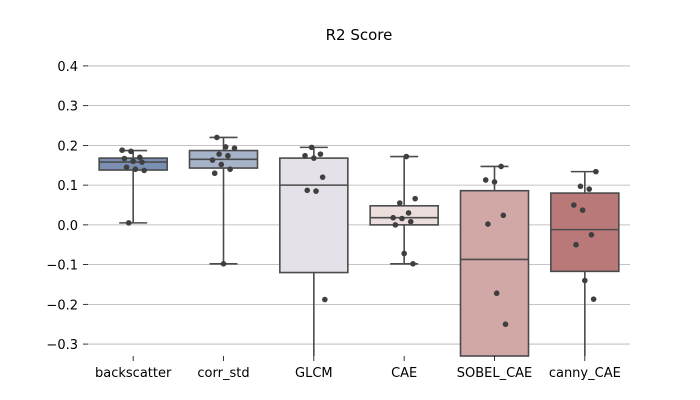 The image size is (700, 400). I want to click on x-tick-label: SOBEL_CAE, so click(495, 373).